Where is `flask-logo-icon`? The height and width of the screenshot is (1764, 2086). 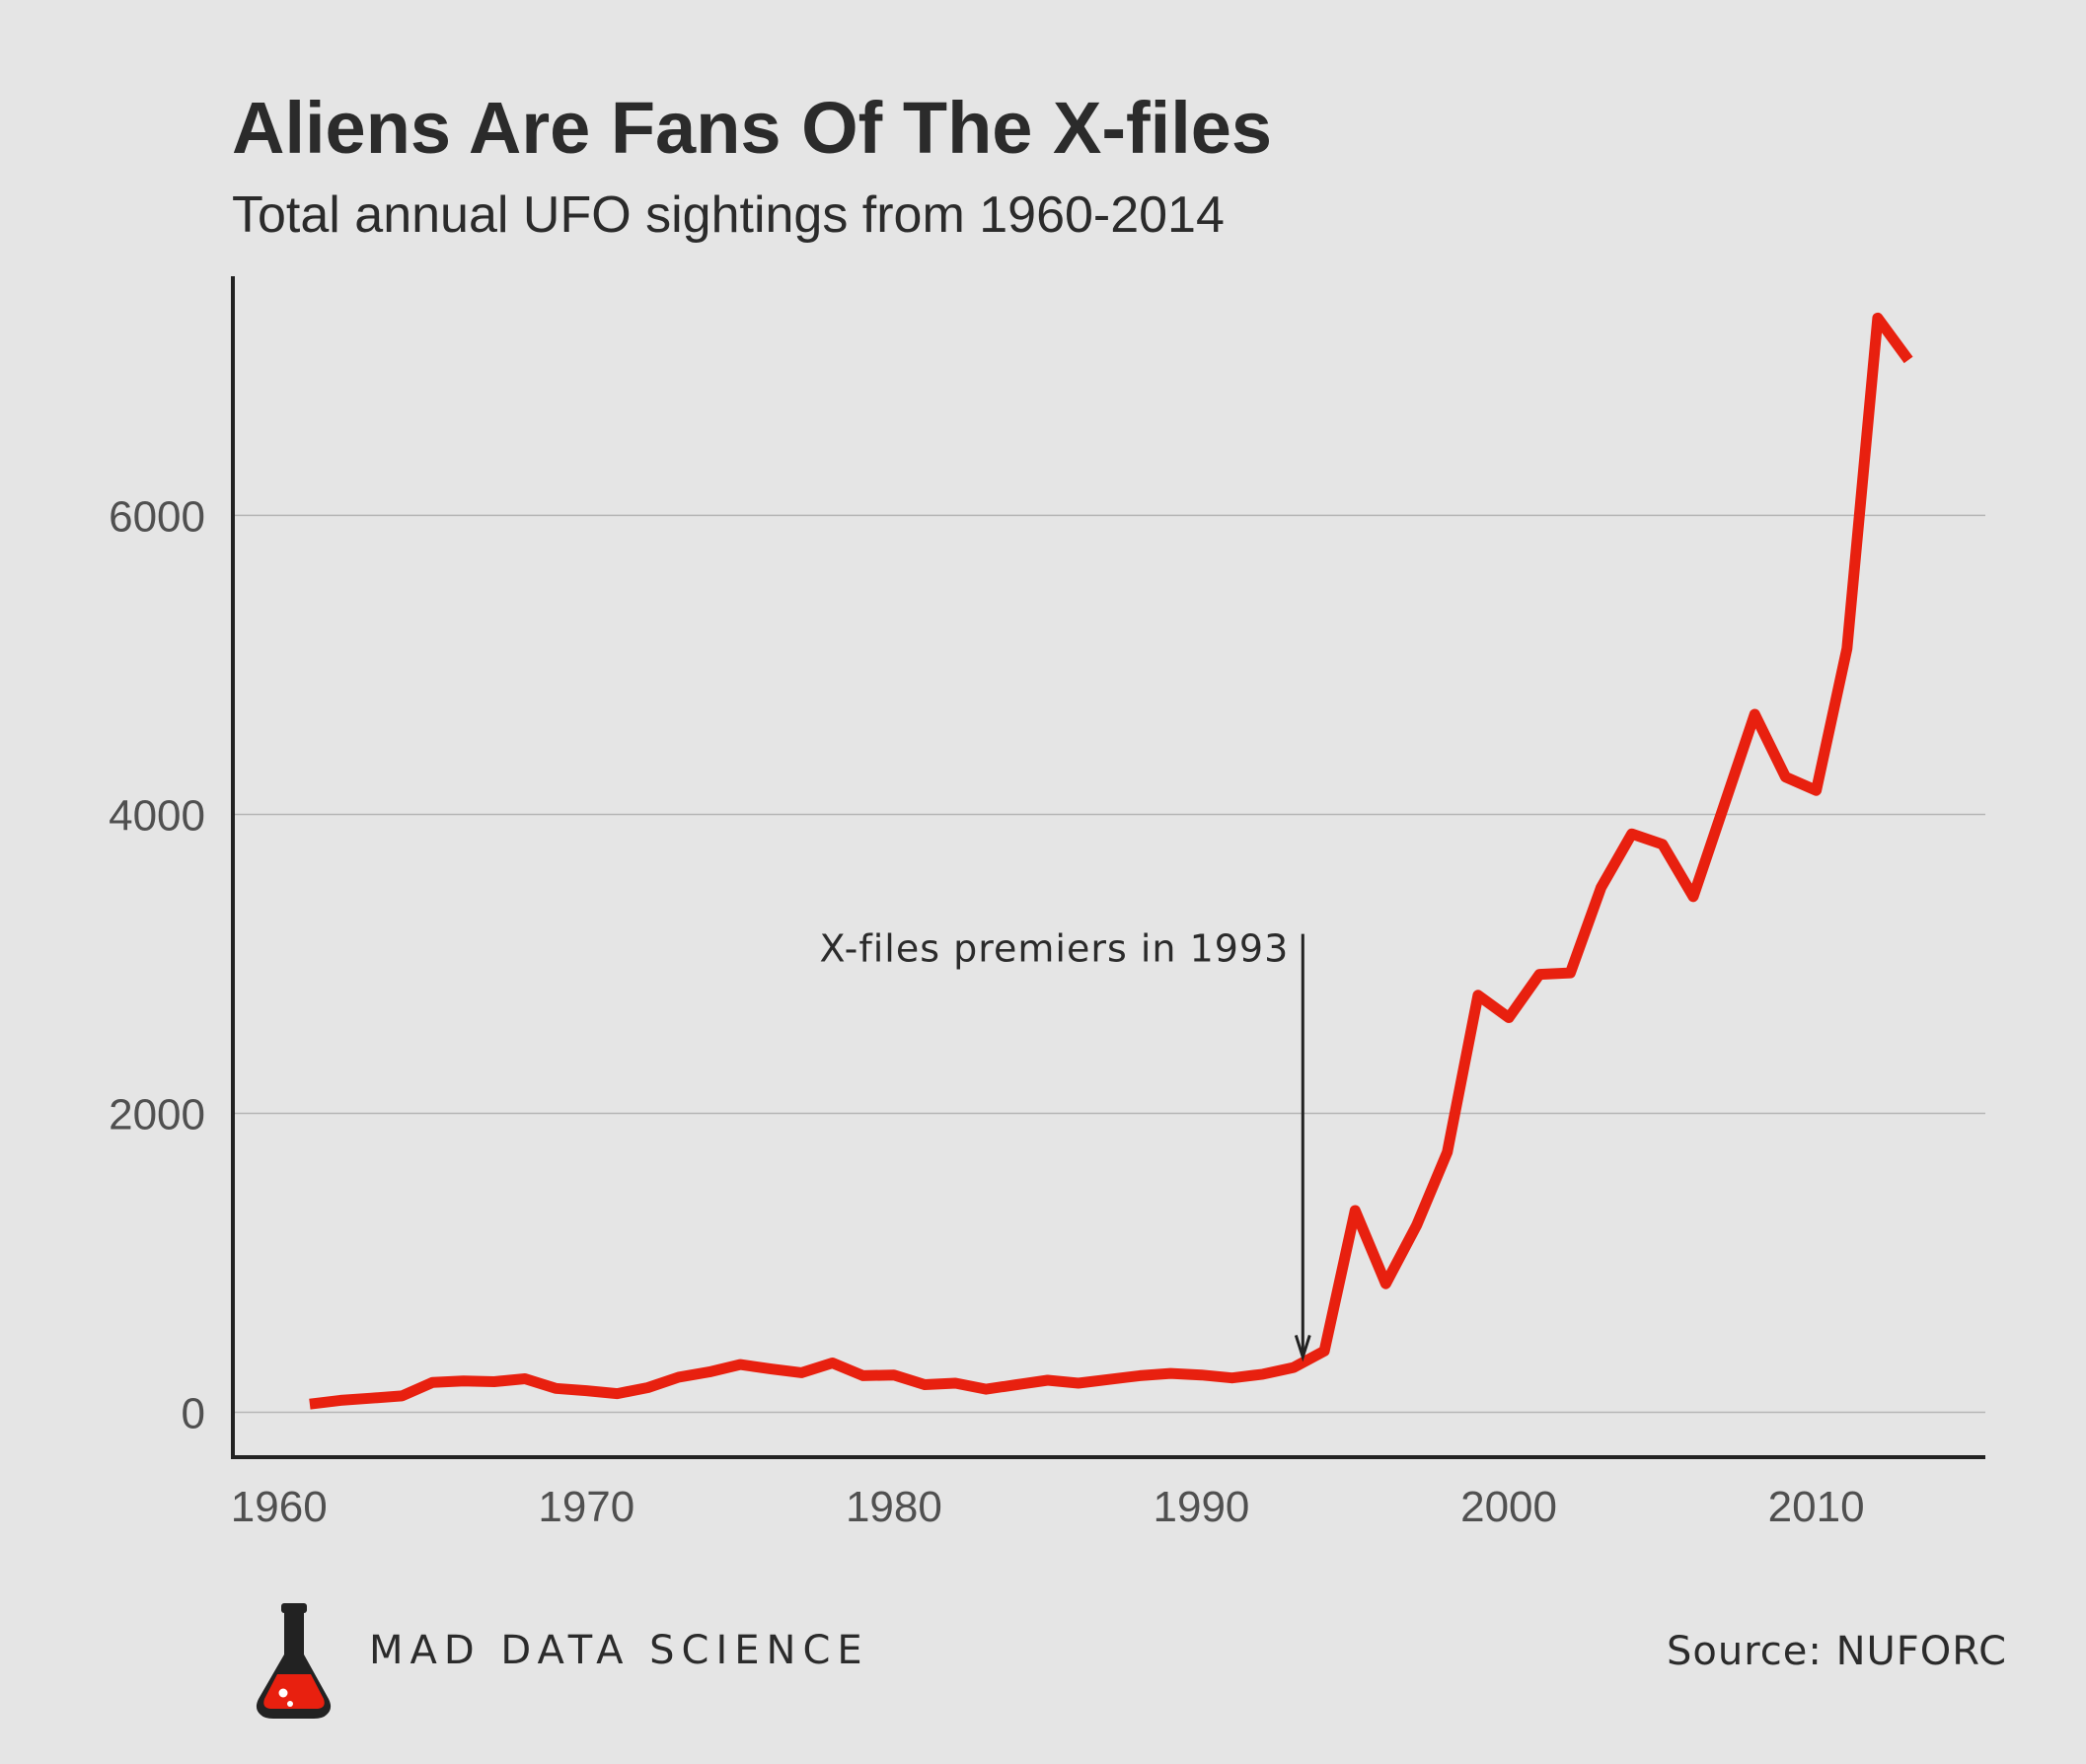
flask-logo-icon is located at coordinates (294, 1661).